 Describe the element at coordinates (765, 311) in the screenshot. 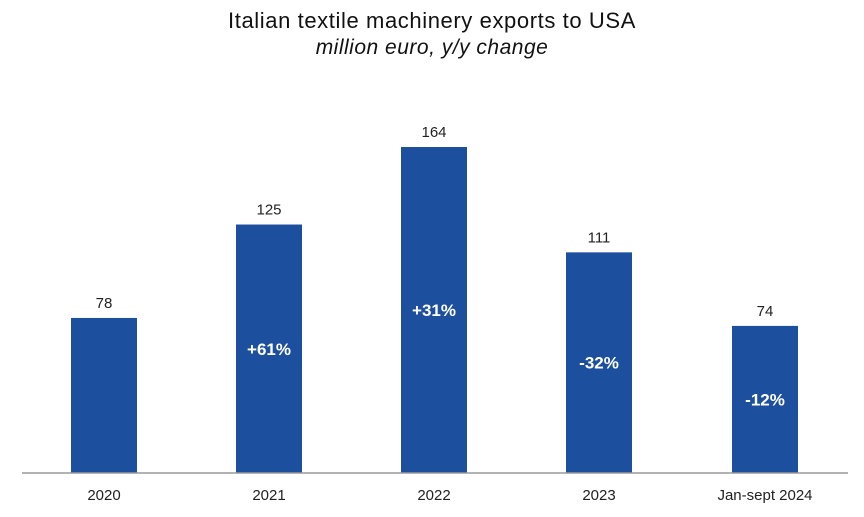

I see `value-label-4: 74` at that location.